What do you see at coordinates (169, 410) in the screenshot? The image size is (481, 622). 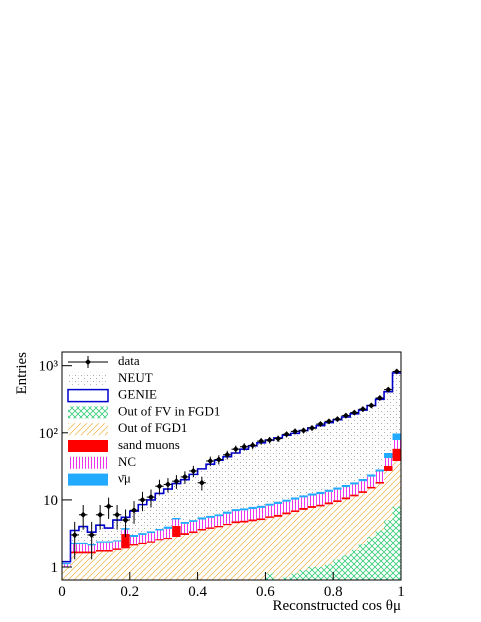 I see `legend-label: Out of FV in FGD1` at bounding box center [169, 410].